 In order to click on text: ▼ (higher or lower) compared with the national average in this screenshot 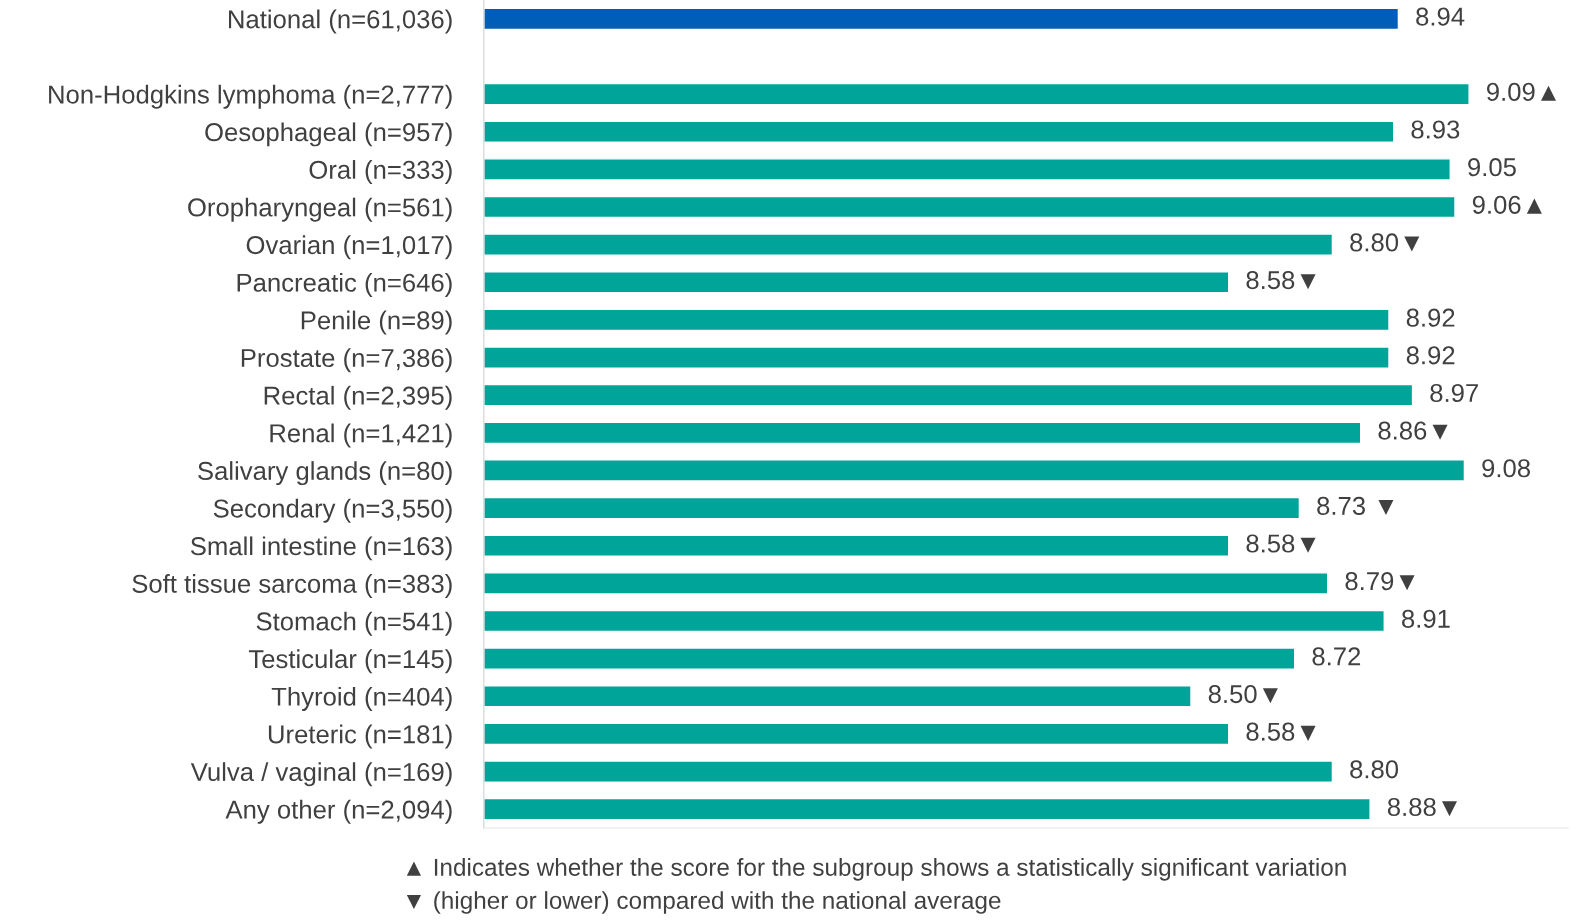, I will do `click(703, 902)`.